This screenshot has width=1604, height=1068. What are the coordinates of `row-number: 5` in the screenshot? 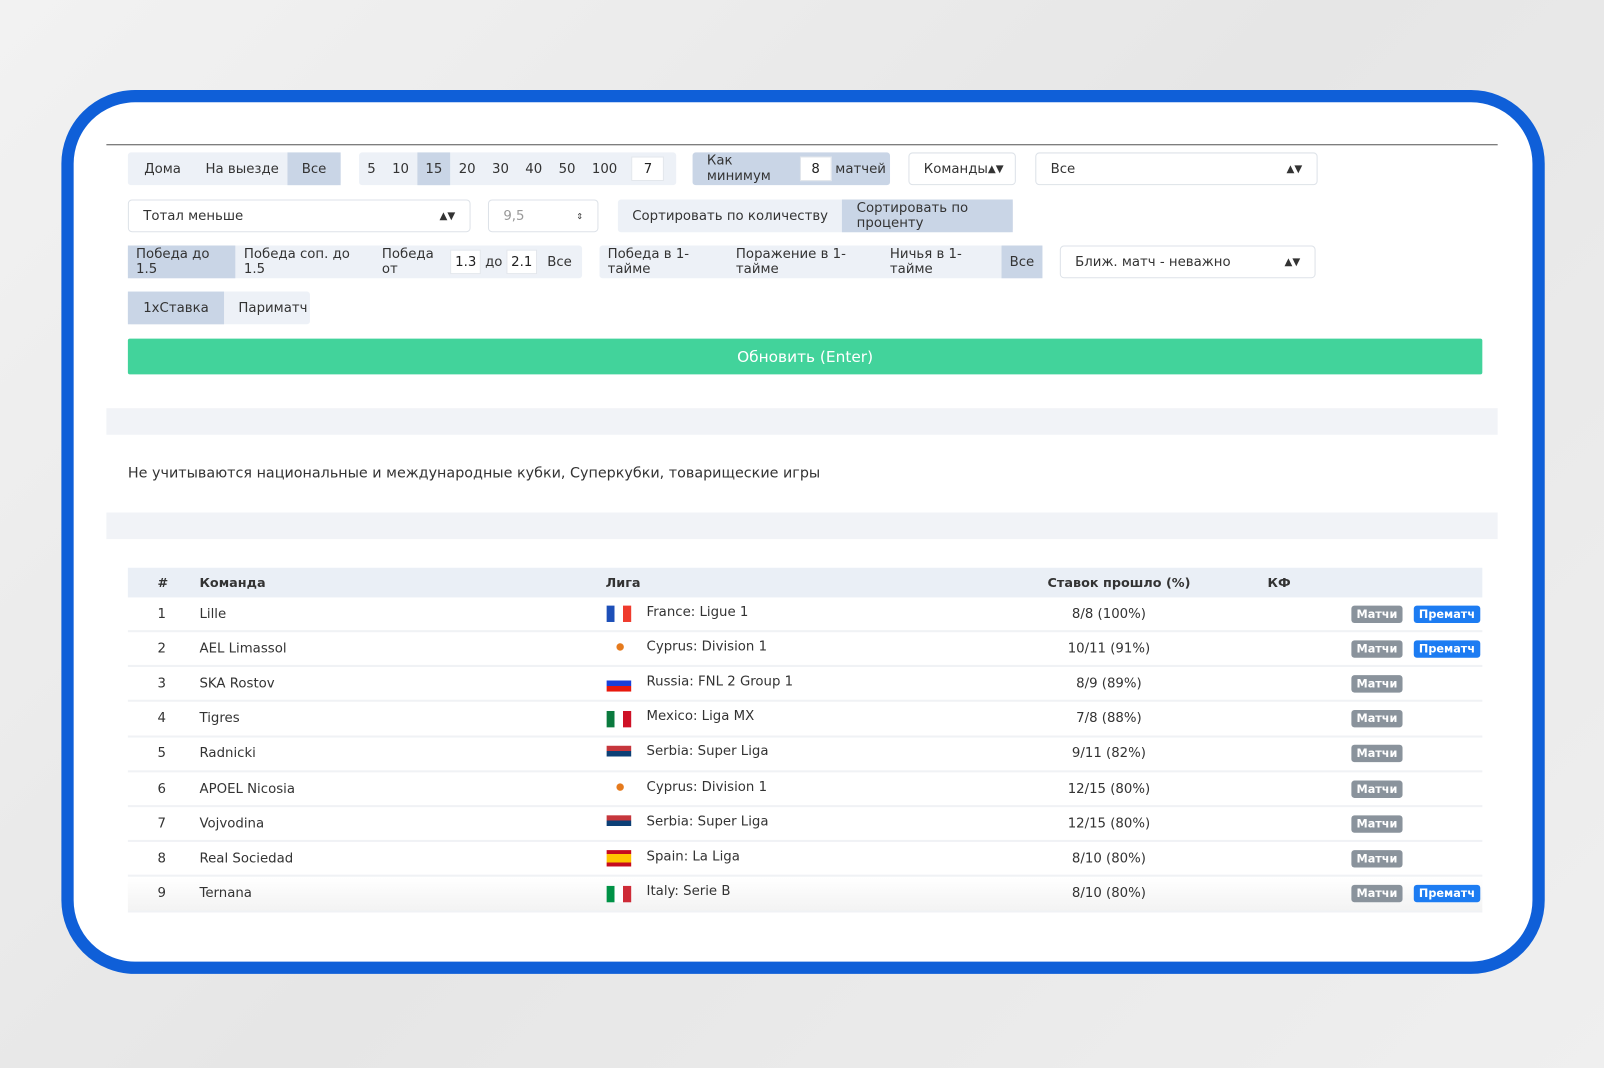 It's located at (162, 754).